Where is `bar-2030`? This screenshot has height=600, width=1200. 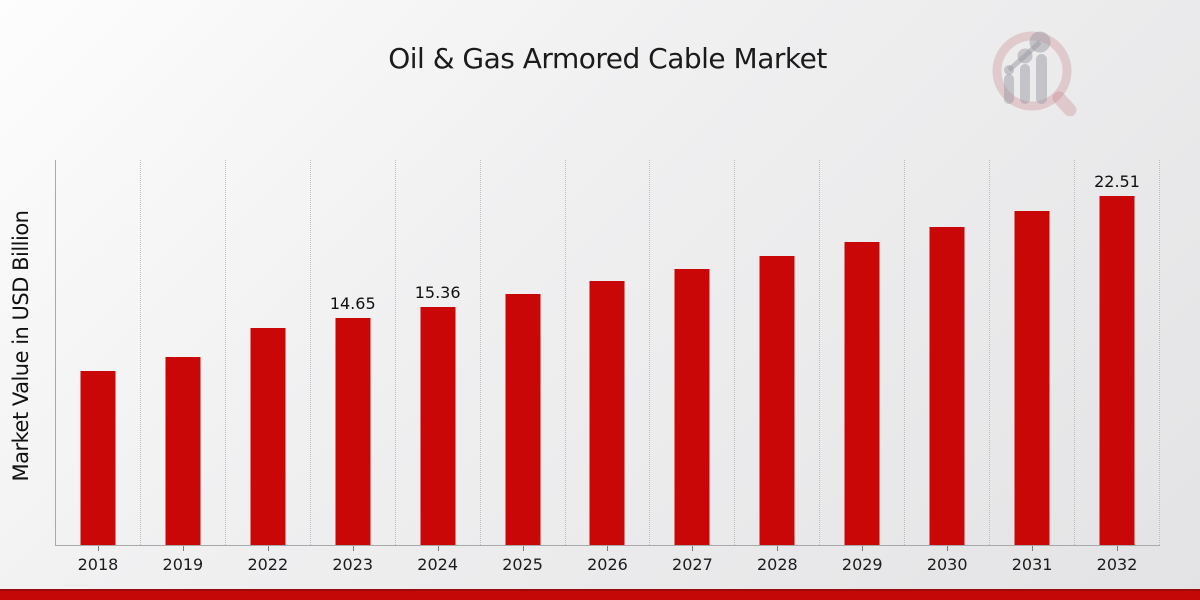 bar-2030 is located at coordinates (947, 386).